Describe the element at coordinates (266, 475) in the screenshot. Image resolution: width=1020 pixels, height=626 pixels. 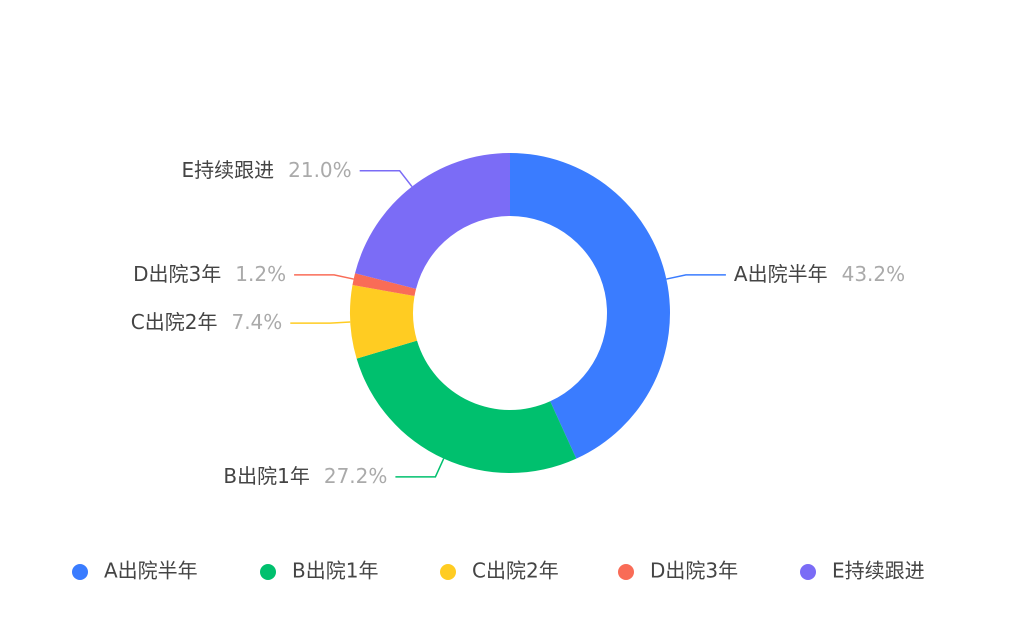
I see `slice-name: B出院1年` at that location.